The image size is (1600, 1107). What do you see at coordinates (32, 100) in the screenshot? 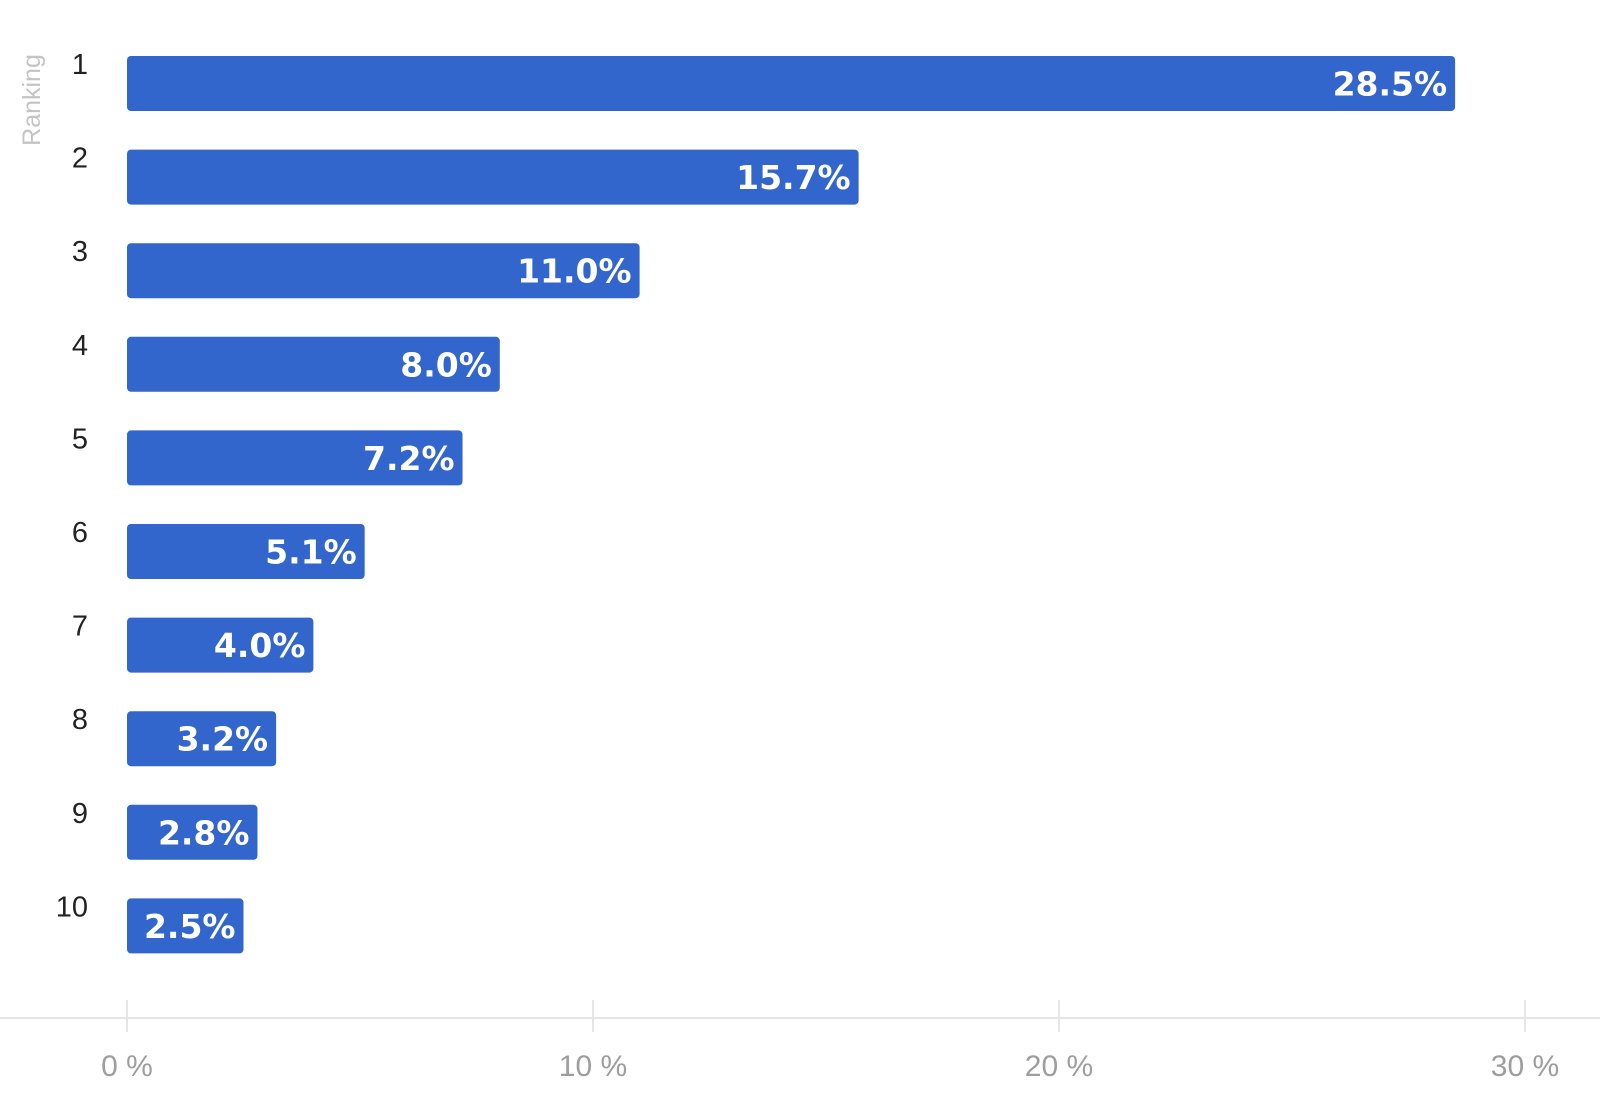
I see `y-axis-title: Ranking` at bounding box center [32, 100].